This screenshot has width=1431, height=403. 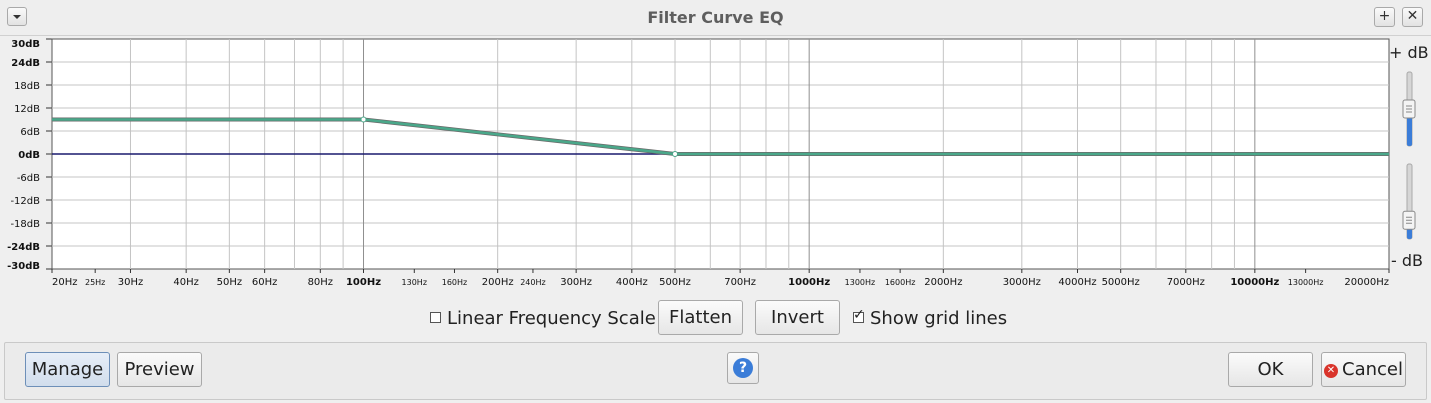 What do you see at coordinates (95, 282) in the screenshot?
I see `freq-tick-label: 25Hz` at bounding box center [95, 282].